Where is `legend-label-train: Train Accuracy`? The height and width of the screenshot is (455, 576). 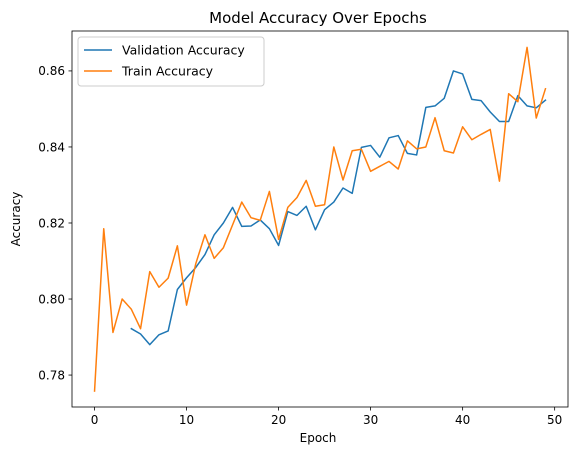
legend-label-train: Train Accuracy is located at coordinates (167, 71).